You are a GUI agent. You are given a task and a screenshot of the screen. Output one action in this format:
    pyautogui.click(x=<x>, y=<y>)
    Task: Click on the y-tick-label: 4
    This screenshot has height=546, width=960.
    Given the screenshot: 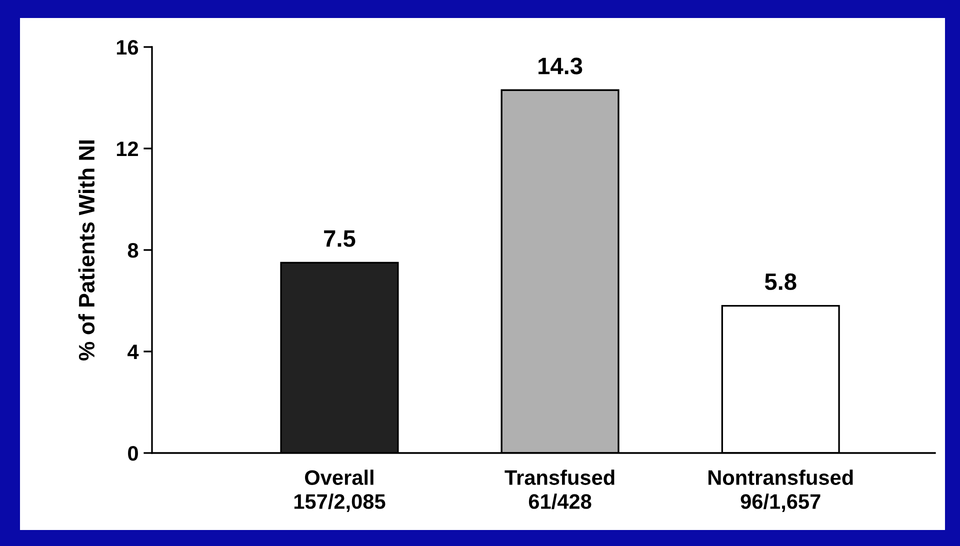 What is the action you would take?
    pyautogui.click(x=133, y=352)
    